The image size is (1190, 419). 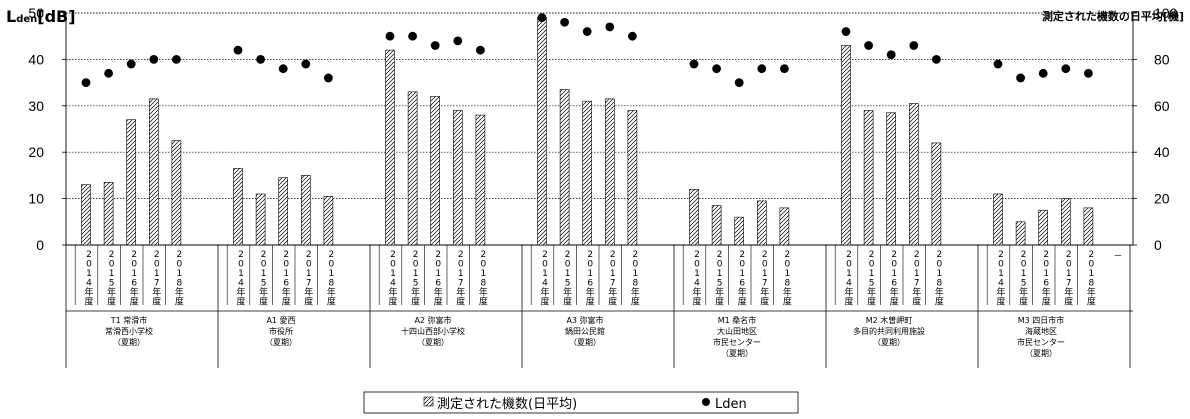 I want to click on y-left-tick-label: 20, so click(x=36, y=152).